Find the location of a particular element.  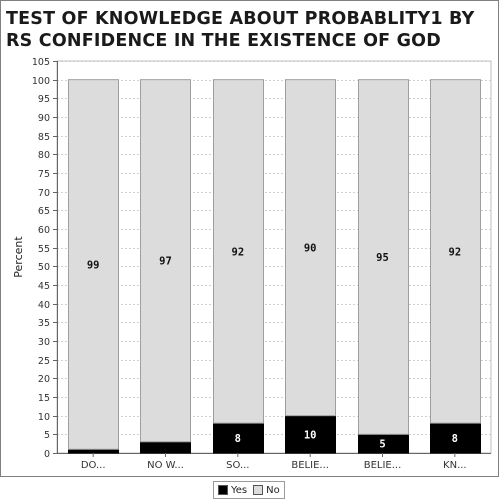

data-label-no: 90 is located at coordinates (310, 249).